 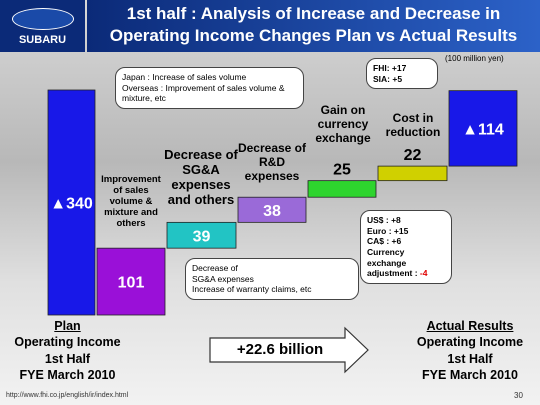 What do you see at coordinates (280, 349) in the screenshot?
I see `arrow-text: +22.6 billion` at bounding box center [280, 349].